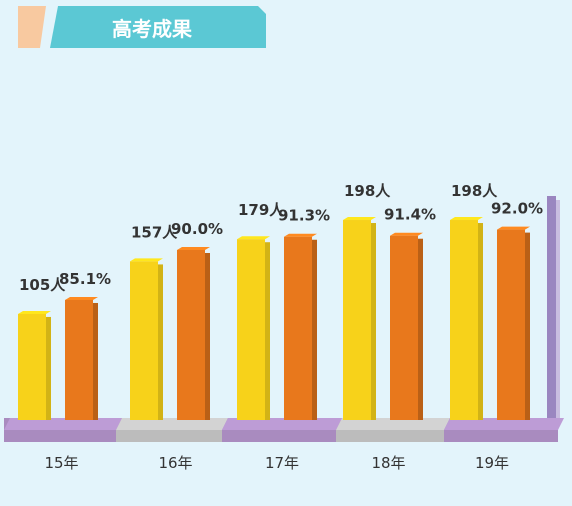 Image resolution: width=572 pixels, height=506 pixels. I want to click on x-tick-label: 18年, so click(388, 463).